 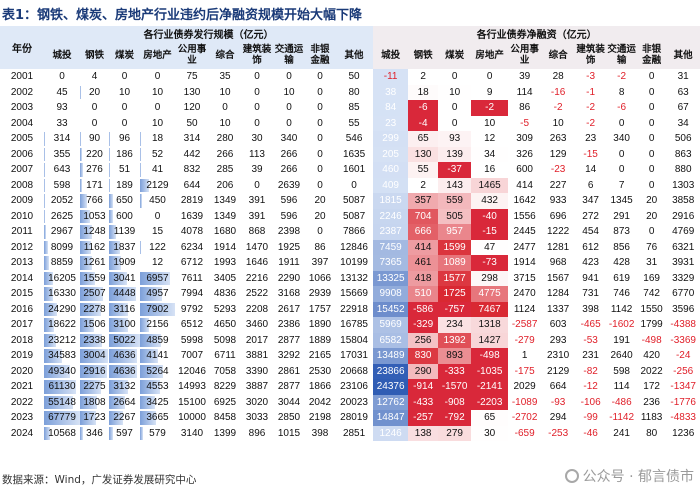 What do you see at coordinates (22, 216) in the screenshot?
I see `year-cell: 2010` at bounding box center [22, 216].